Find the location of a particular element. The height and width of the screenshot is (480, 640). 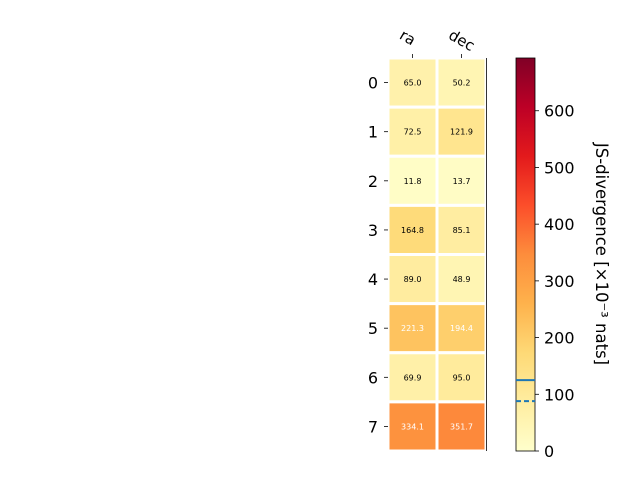

cell-value-label: 50.2 is located at coordinates (462, 83).